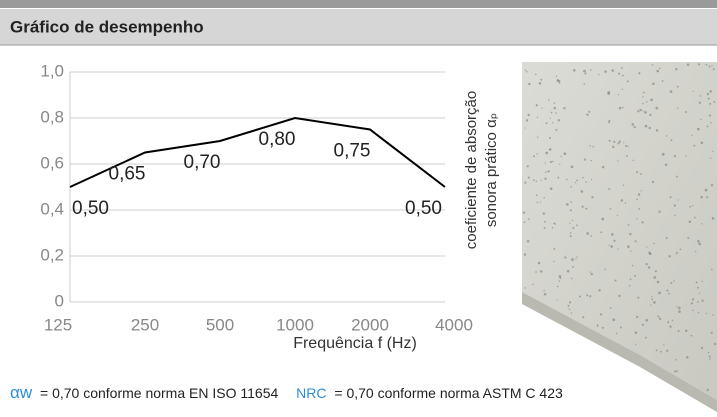  Describe the element at coordinates (295, 324) in the screenshot. I see `x-tick-label: 1000` at that location.